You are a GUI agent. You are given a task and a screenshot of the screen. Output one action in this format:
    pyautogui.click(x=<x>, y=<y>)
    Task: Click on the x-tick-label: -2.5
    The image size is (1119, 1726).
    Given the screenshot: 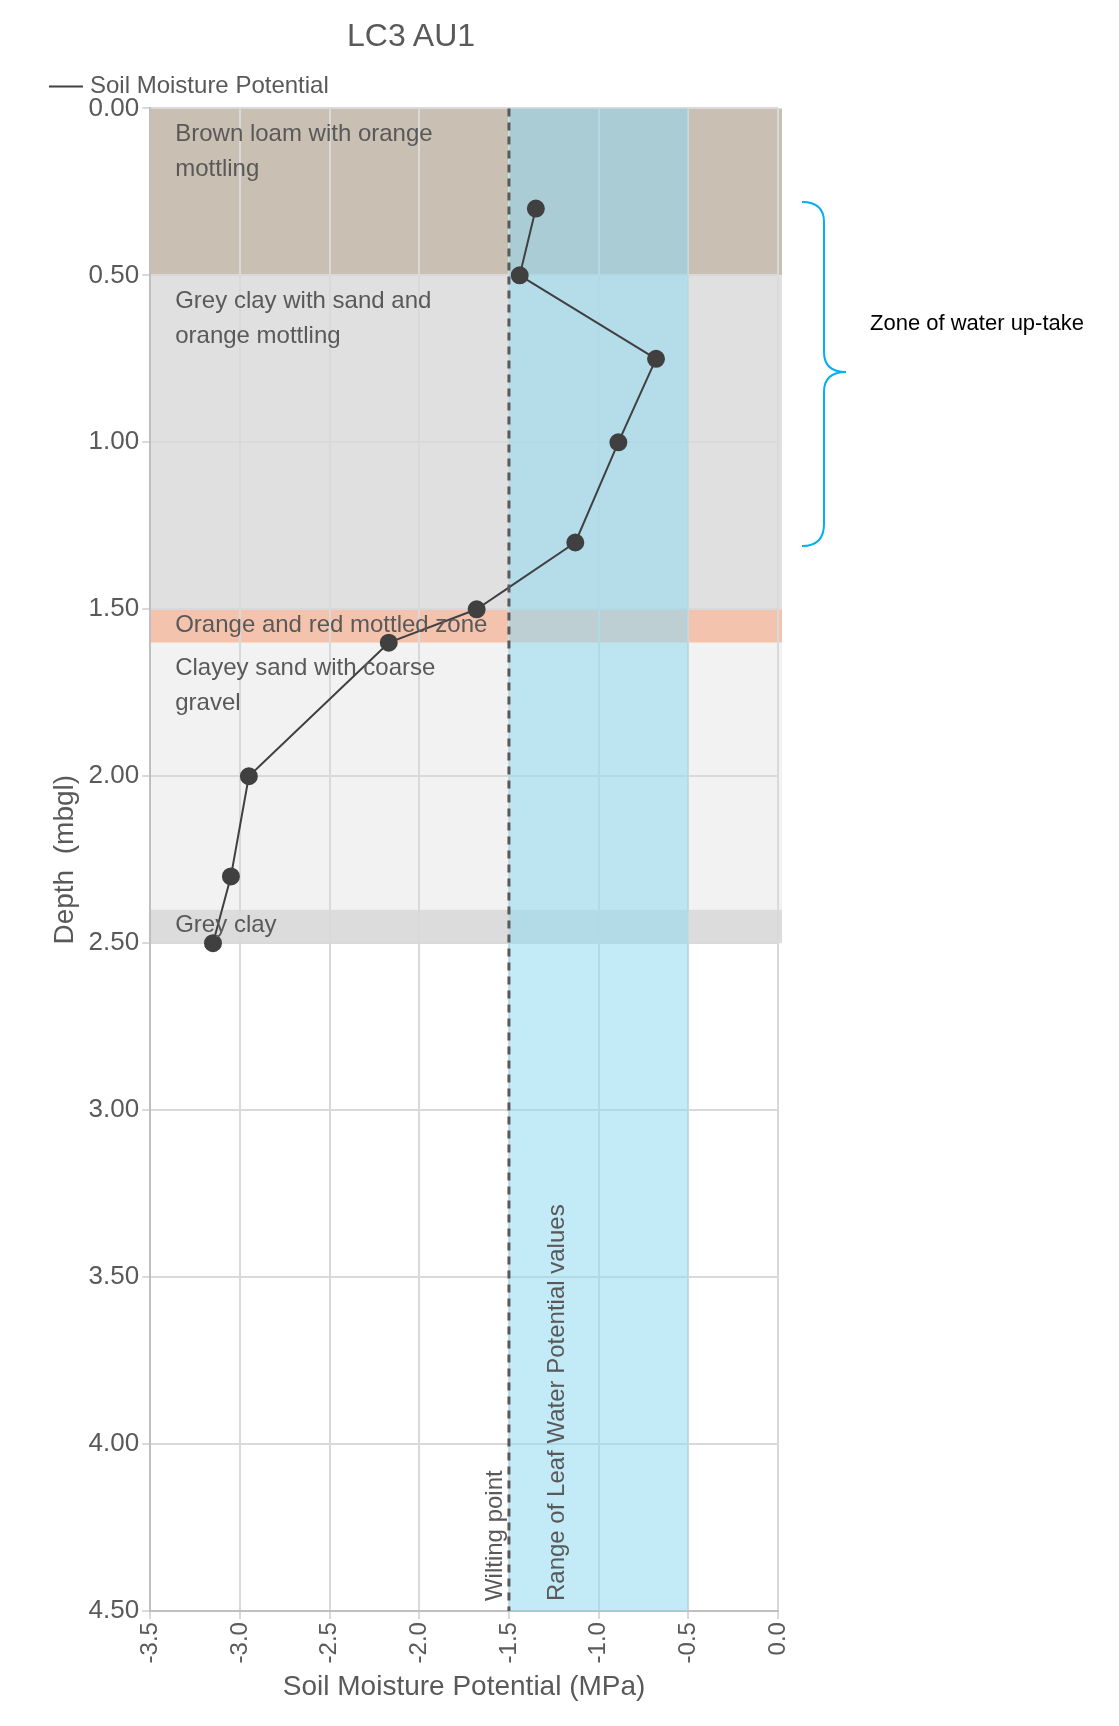 What is the action you would take?
    pyautogui.click(x=328, y=1643)
    